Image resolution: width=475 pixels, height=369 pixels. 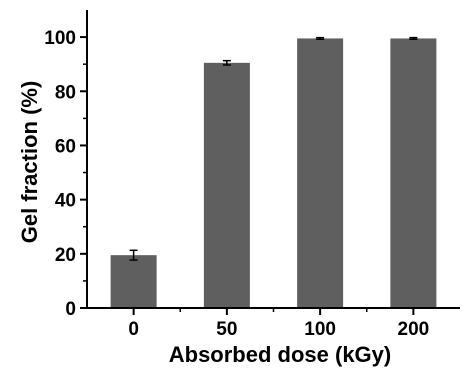 What do you see at coordinates (65, 174) in the screenshot?
I see `y-ticks: 0 20 40 60 80 100` at bounding box center [65, 174].